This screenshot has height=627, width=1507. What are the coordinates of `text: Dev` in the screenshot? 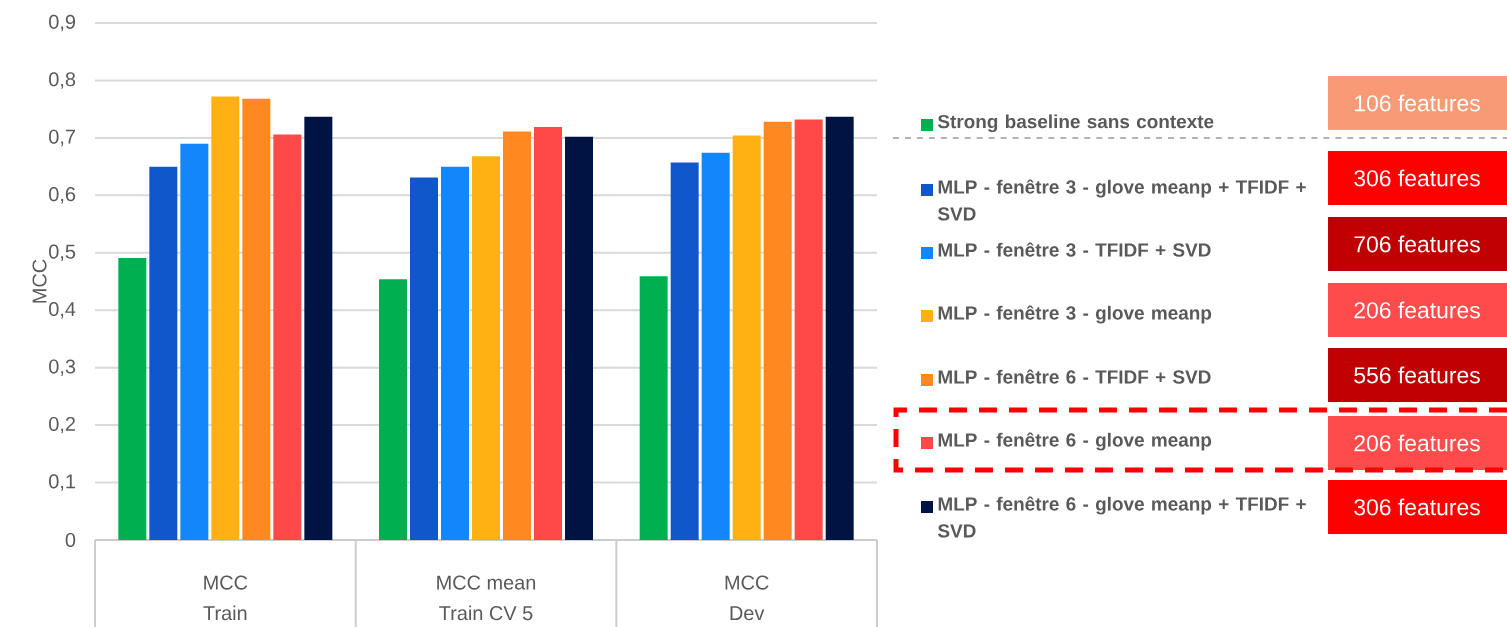 It's located at (747, 613).